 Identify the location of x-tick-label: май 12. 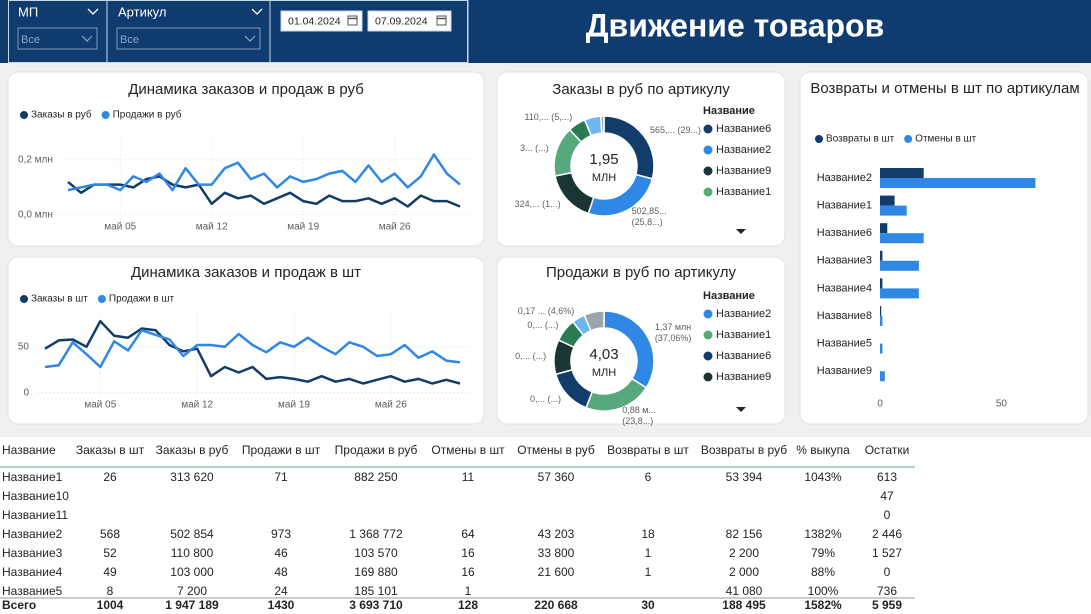
(197, 405).